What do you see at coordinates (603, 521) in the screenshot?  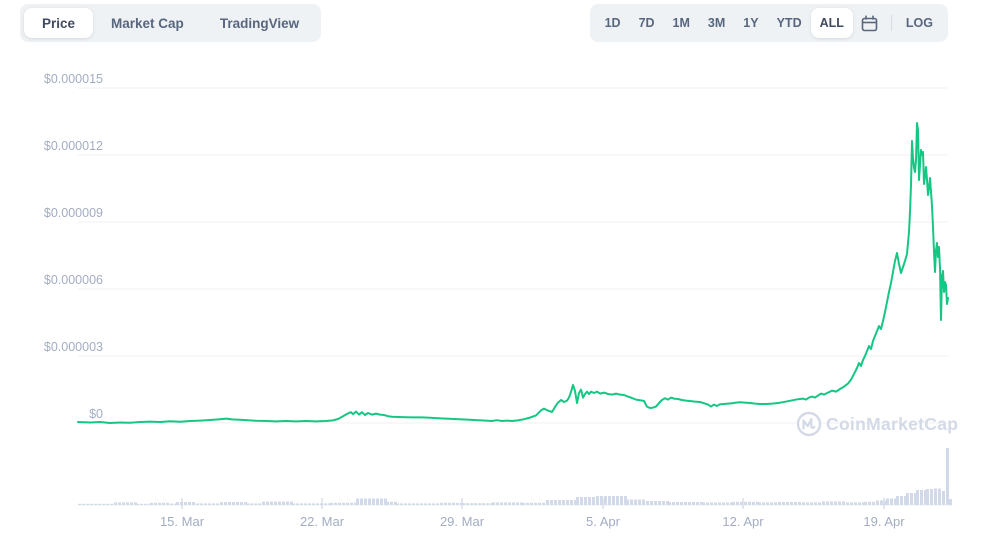 I see `x-axis-label: 5. Apr` at bounding box center [603, 521].